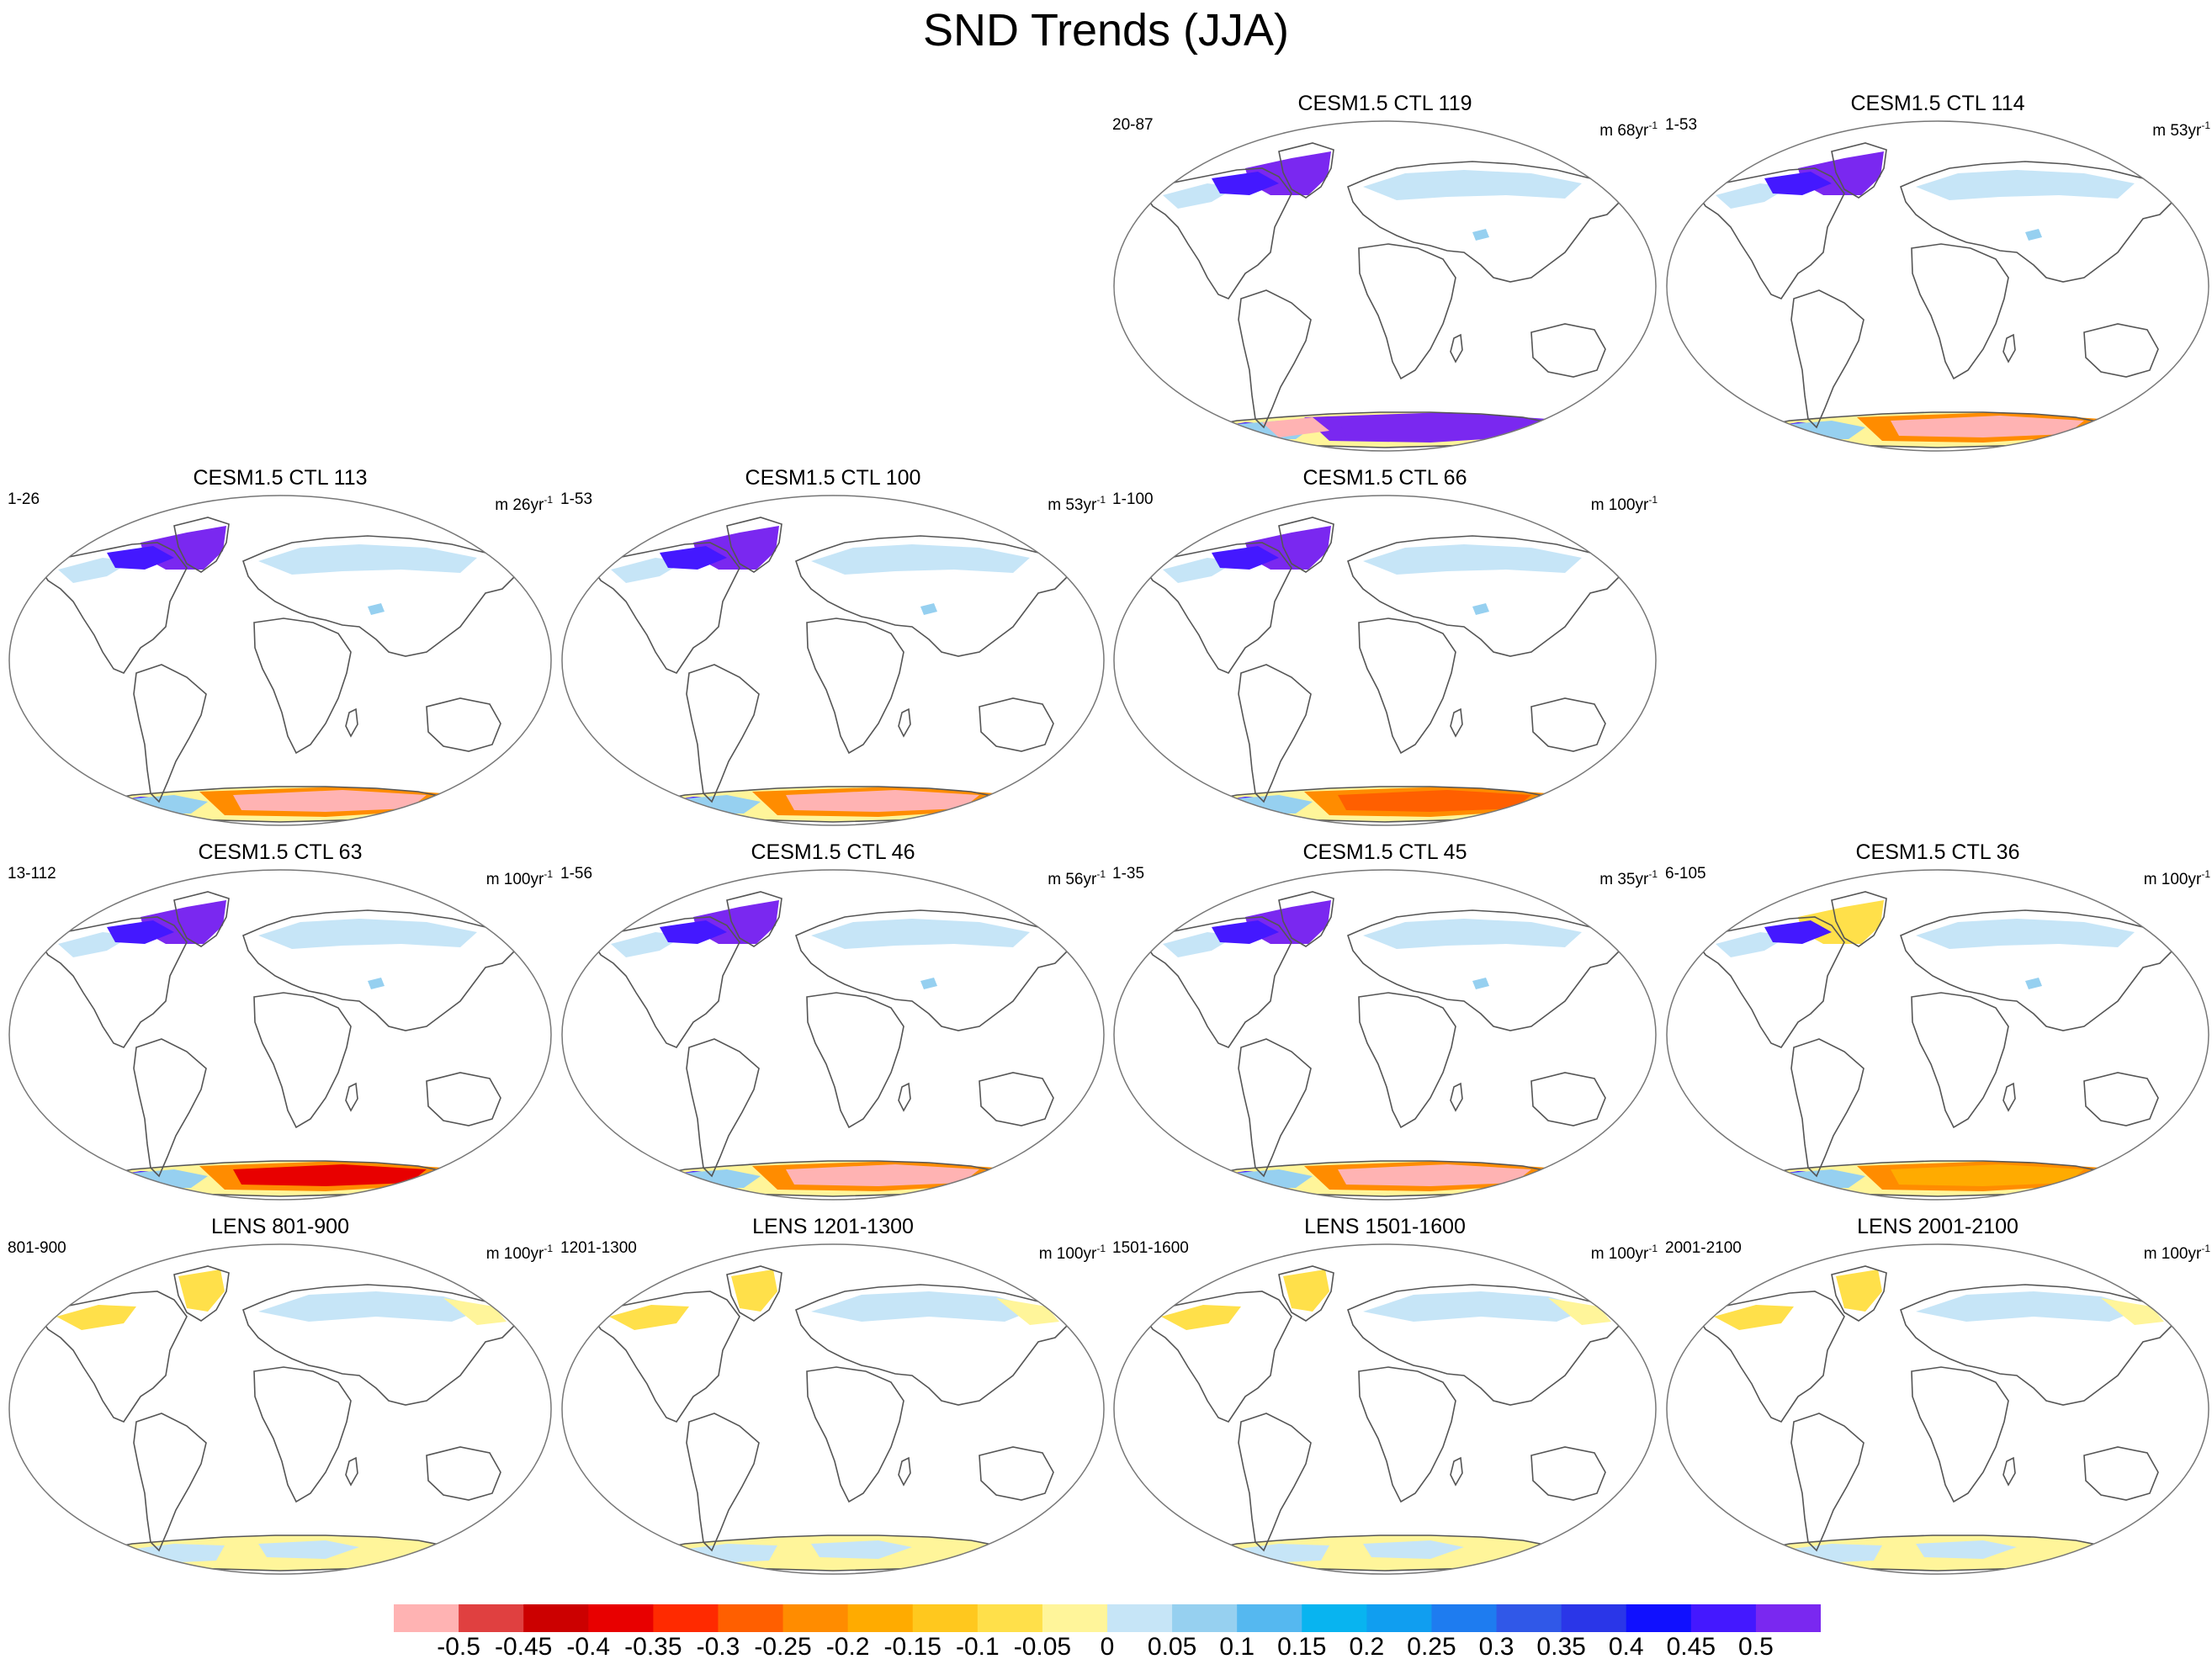  Describe the element at coordinates (1628, 128) in the screenshot. I see `panel-units: m 68yr-1` at that location.